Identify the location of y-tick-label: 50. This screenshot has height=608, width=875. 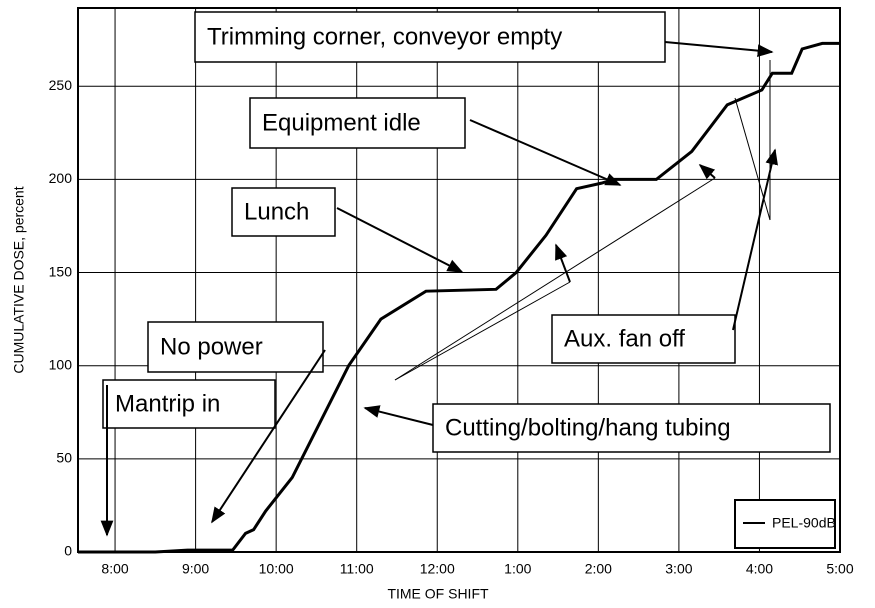
(64, 458).